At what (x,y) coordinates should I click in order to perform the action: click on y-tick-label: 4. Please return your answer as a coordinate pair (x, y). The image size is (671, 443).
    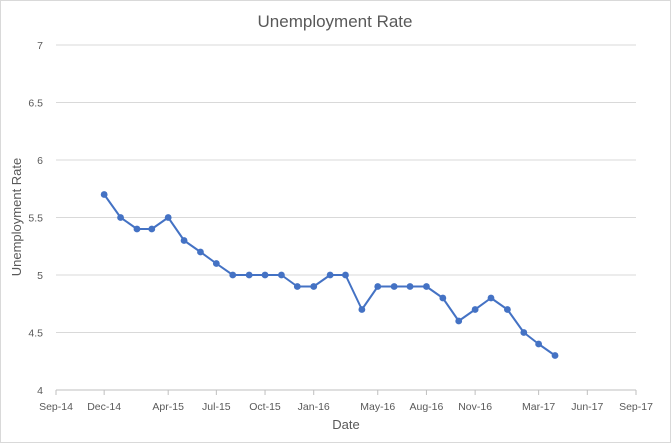
    Looking at the image, I should click on (40, 391).